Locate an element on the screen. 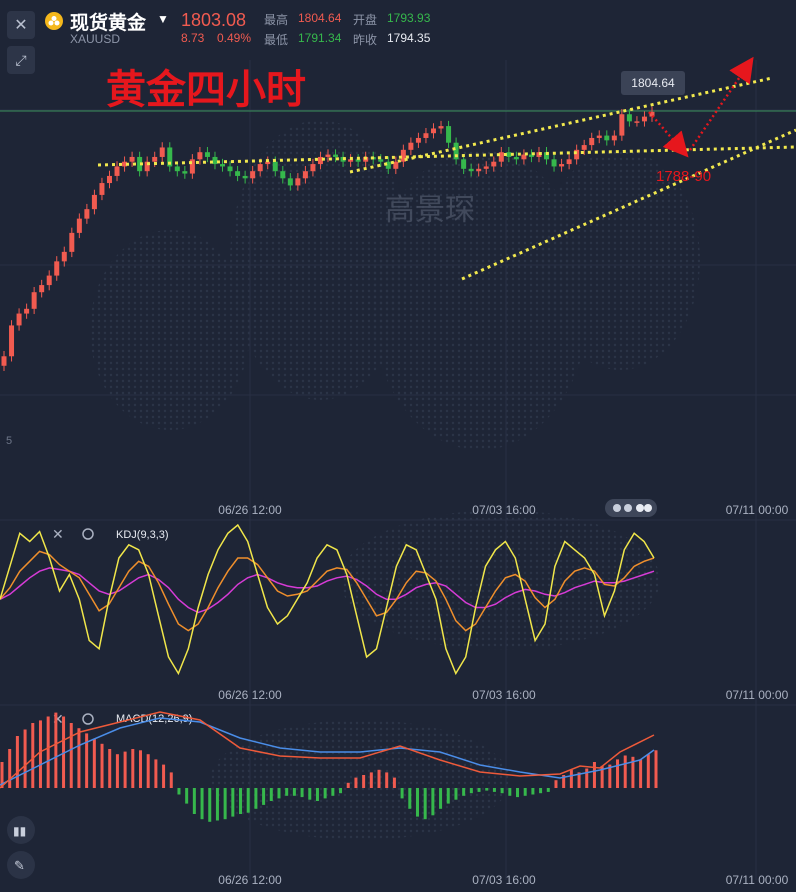 The height and width of the screenshot is (892, 796). kdj-time-label-2: 07/03 16:00 is located at coordinates (504, 695).